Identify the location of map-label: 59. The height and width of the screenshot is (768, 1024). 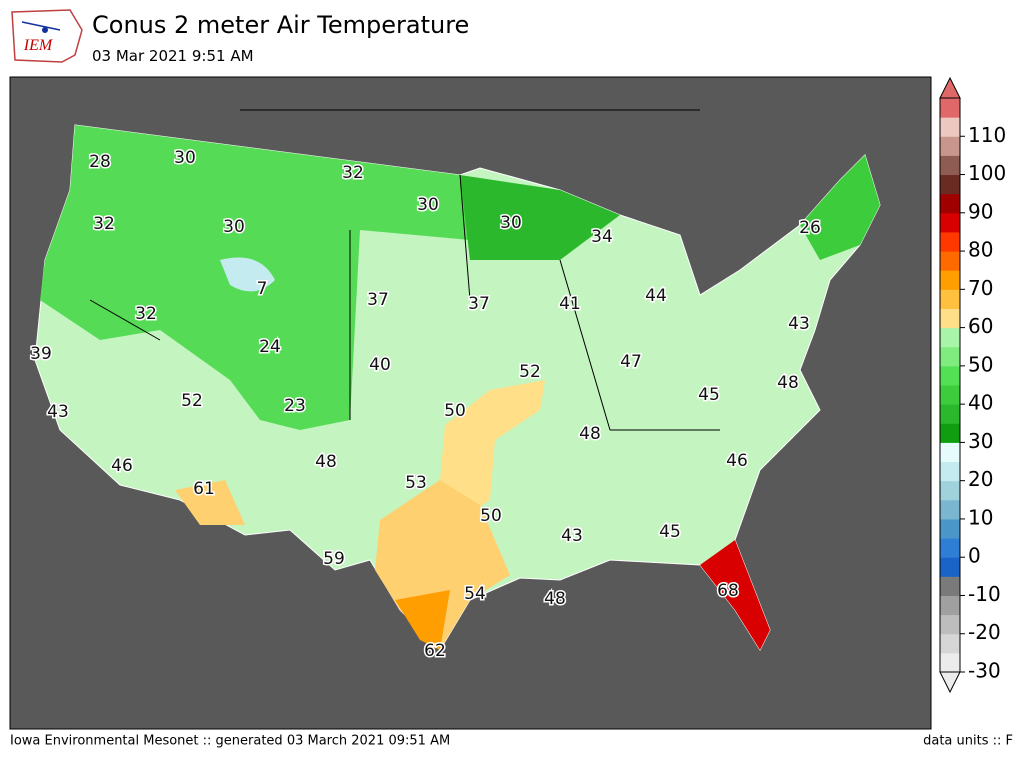
(334, 559).